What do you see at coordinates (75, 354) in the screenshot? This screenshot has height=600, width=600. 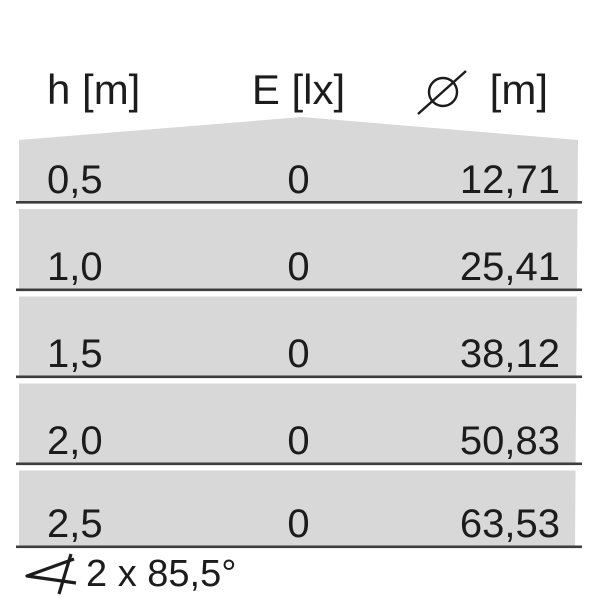 I see `cell-height: 1,5` at bounding box center [75, 354].